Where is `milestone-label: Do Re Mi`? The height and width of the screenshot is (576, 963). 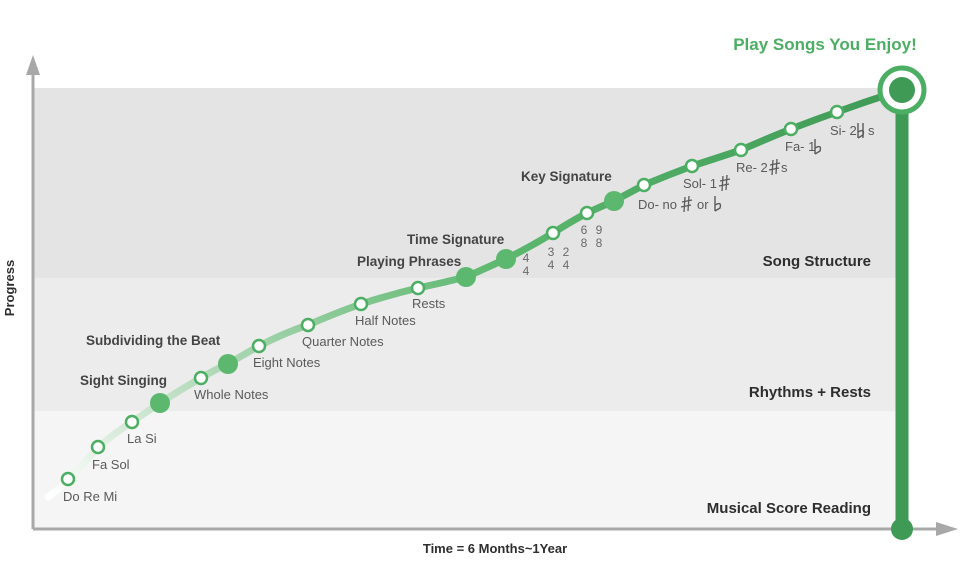
milestone-label: Do Re Mi is located at coordinates (90, 496).